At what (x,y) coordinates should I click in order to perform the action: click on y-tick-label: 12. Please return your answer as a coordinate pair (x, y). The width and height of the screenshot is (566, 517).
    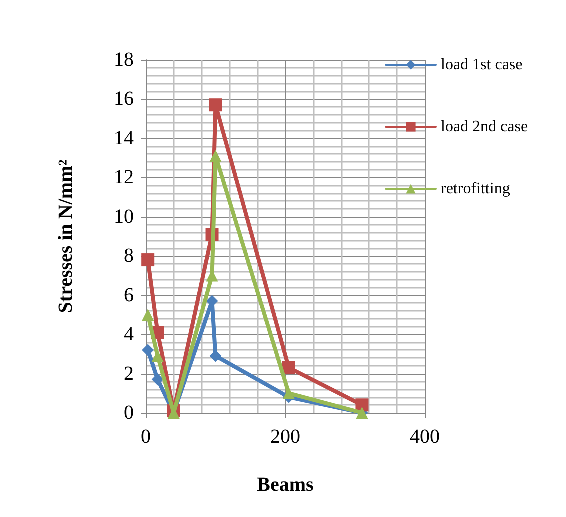
    Looking at the image, I should click on (124, 177).